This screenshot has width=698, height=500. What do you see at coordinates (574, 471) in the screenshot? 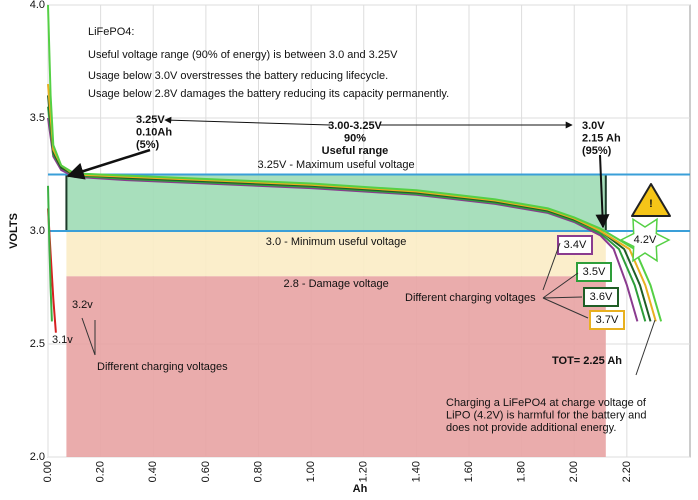
I see `x-tick-label: 2.00` at bounding box center [574, 471].